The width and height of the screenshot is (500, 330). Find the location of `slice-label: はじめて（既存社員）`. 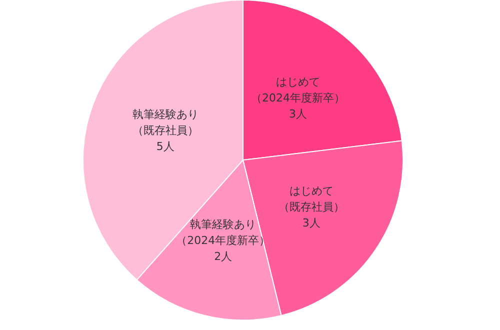

slice-label: はじめて（既存社員） is located at coordinates (311, 199).